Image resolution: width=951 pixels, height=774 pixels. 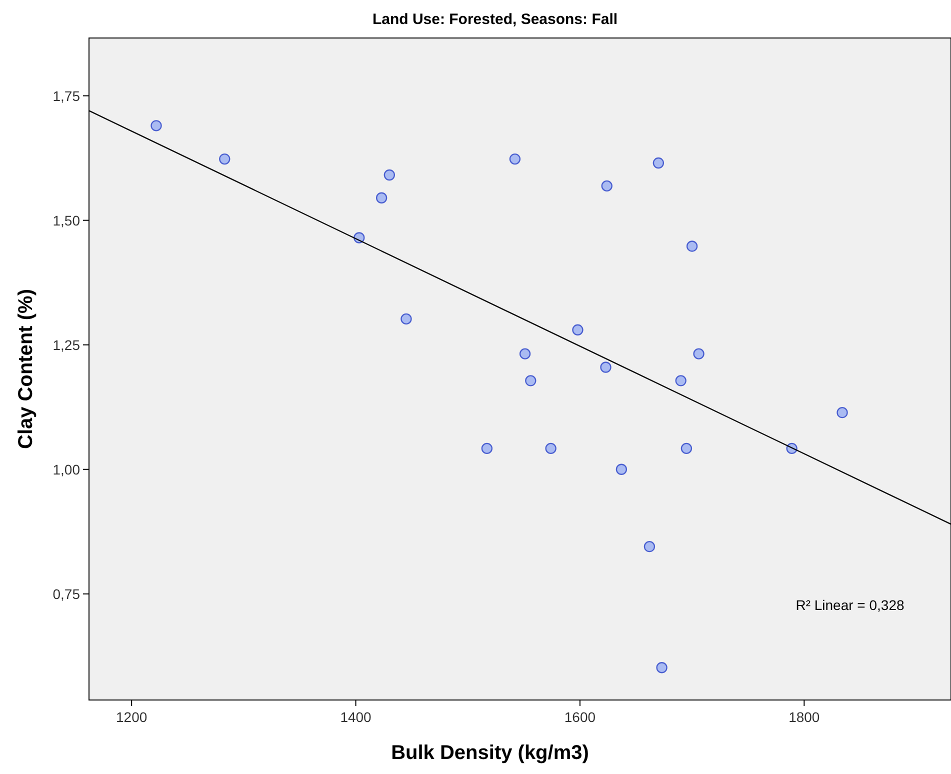 I want to click on annotation: R² Linear = 0,328, so click(x=850, y=605).